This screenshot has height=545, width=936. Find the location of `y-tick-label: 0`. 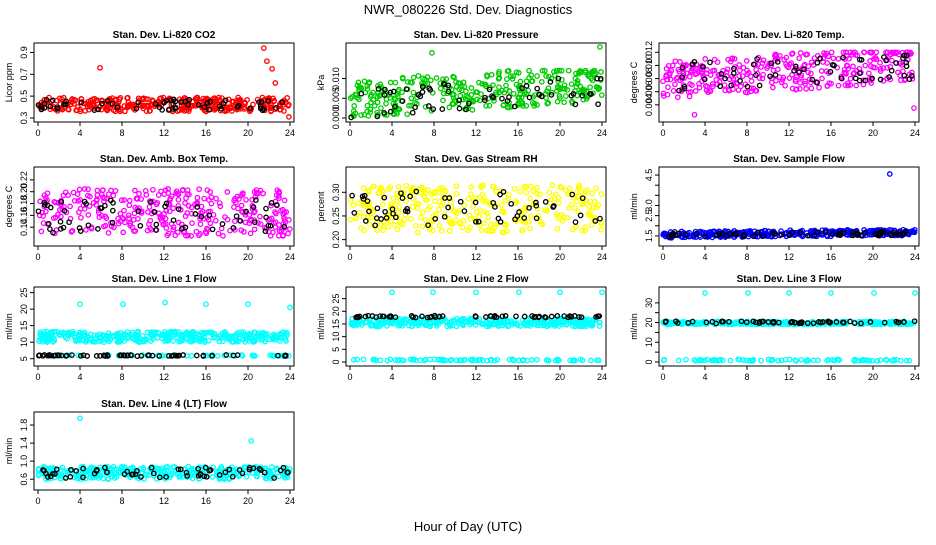

y-tick-label: 0 is located at coordinates (336, 361).